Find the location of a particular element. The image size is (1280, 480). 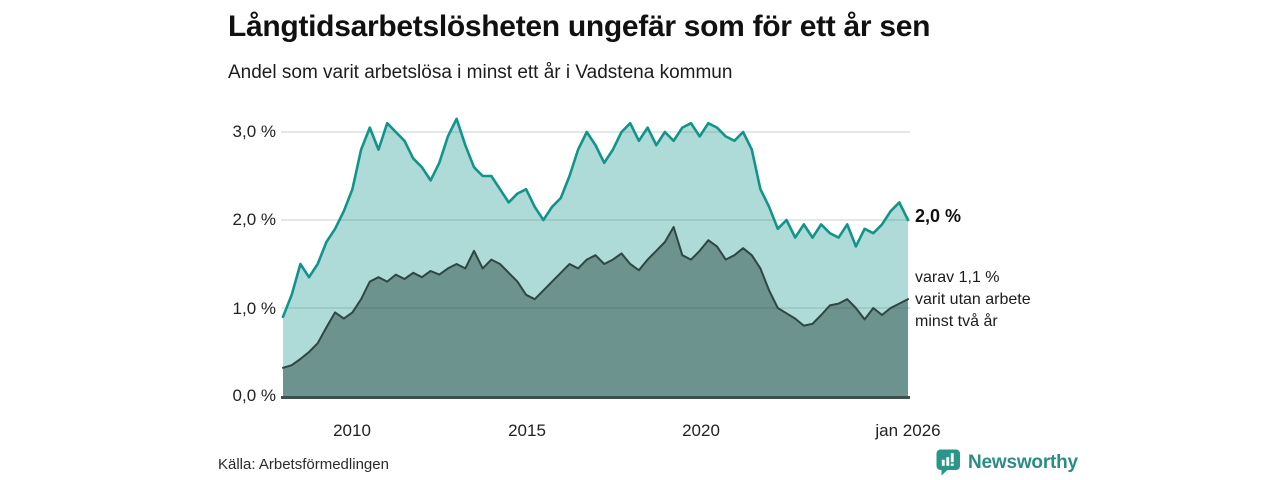

x-axis-tick-2015: 2015 is located at coordinates (527, 430).